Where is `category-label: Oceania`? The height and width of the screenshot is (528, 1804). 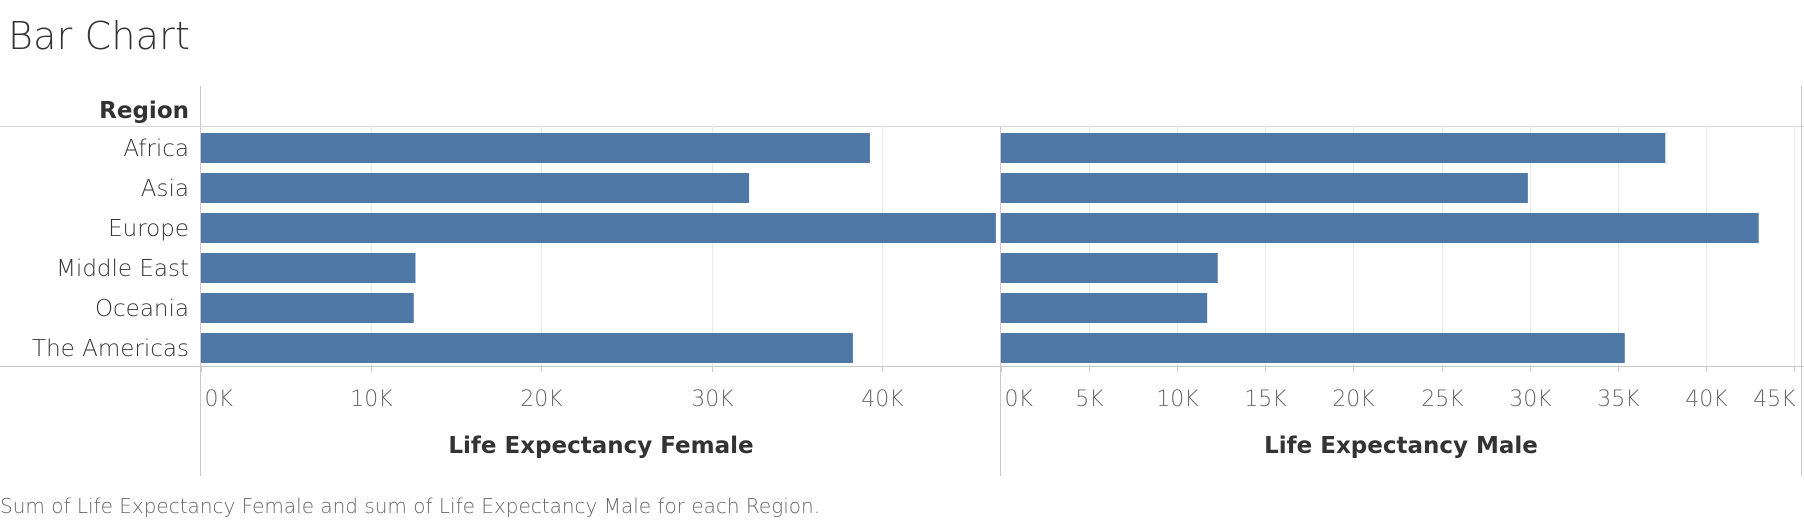 category-label: Oceania is located at coordinates (142, 309).